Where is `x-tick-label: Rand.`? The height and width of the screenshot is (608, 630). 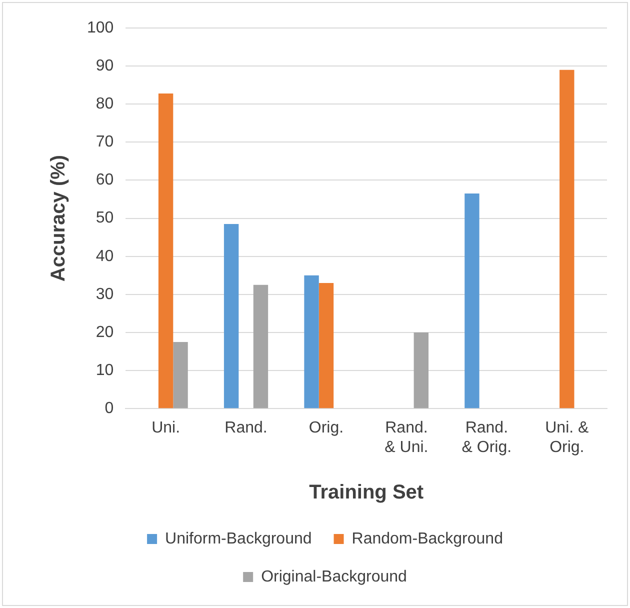
x-tick-label: Rand. is located at coordinates (246, 428).